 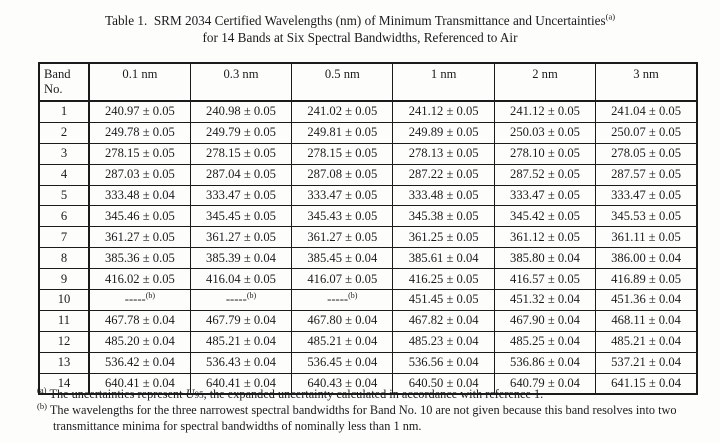 What do you see at coordinates (646, 153) in the screenshot?
I see `wavelength-value-cell: 278.05 ± 0.05` at bounding box center [646, 153].